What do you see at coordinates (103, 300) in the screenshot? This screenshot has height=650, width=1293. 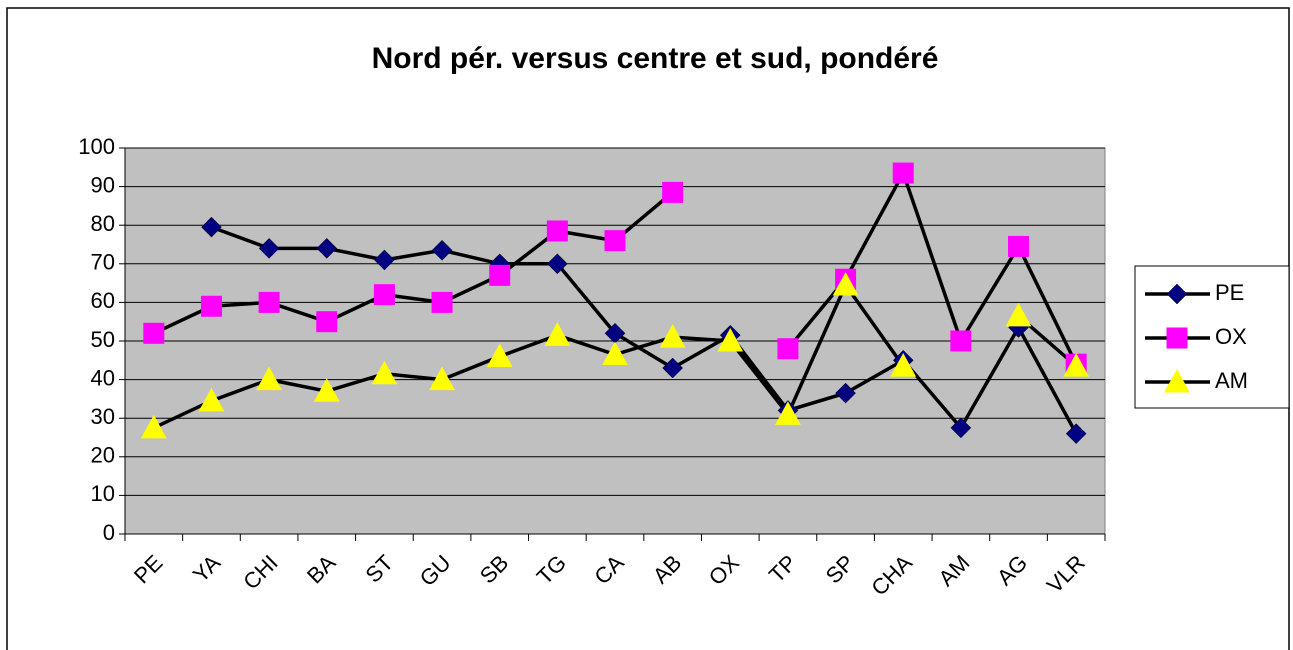 I see `y-tick-label: 60` at bounding box center [103, 300].